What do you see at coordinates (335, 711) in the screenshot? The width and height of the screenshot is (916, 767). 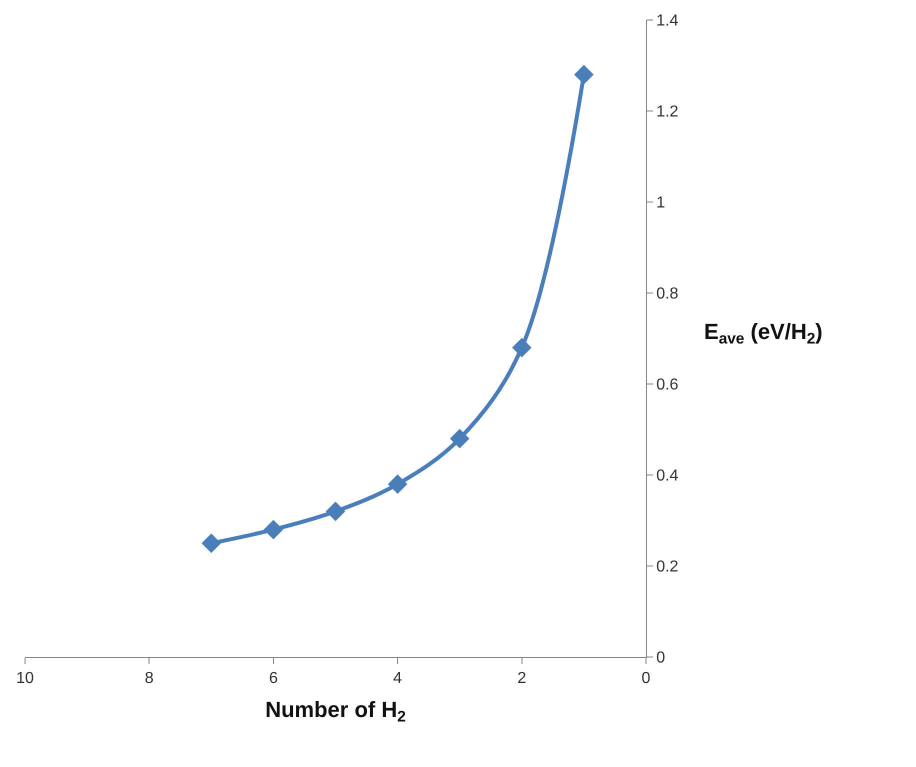 I see `x-axis-title: Number of H$_{2}$` at bounding box center [335, 711].